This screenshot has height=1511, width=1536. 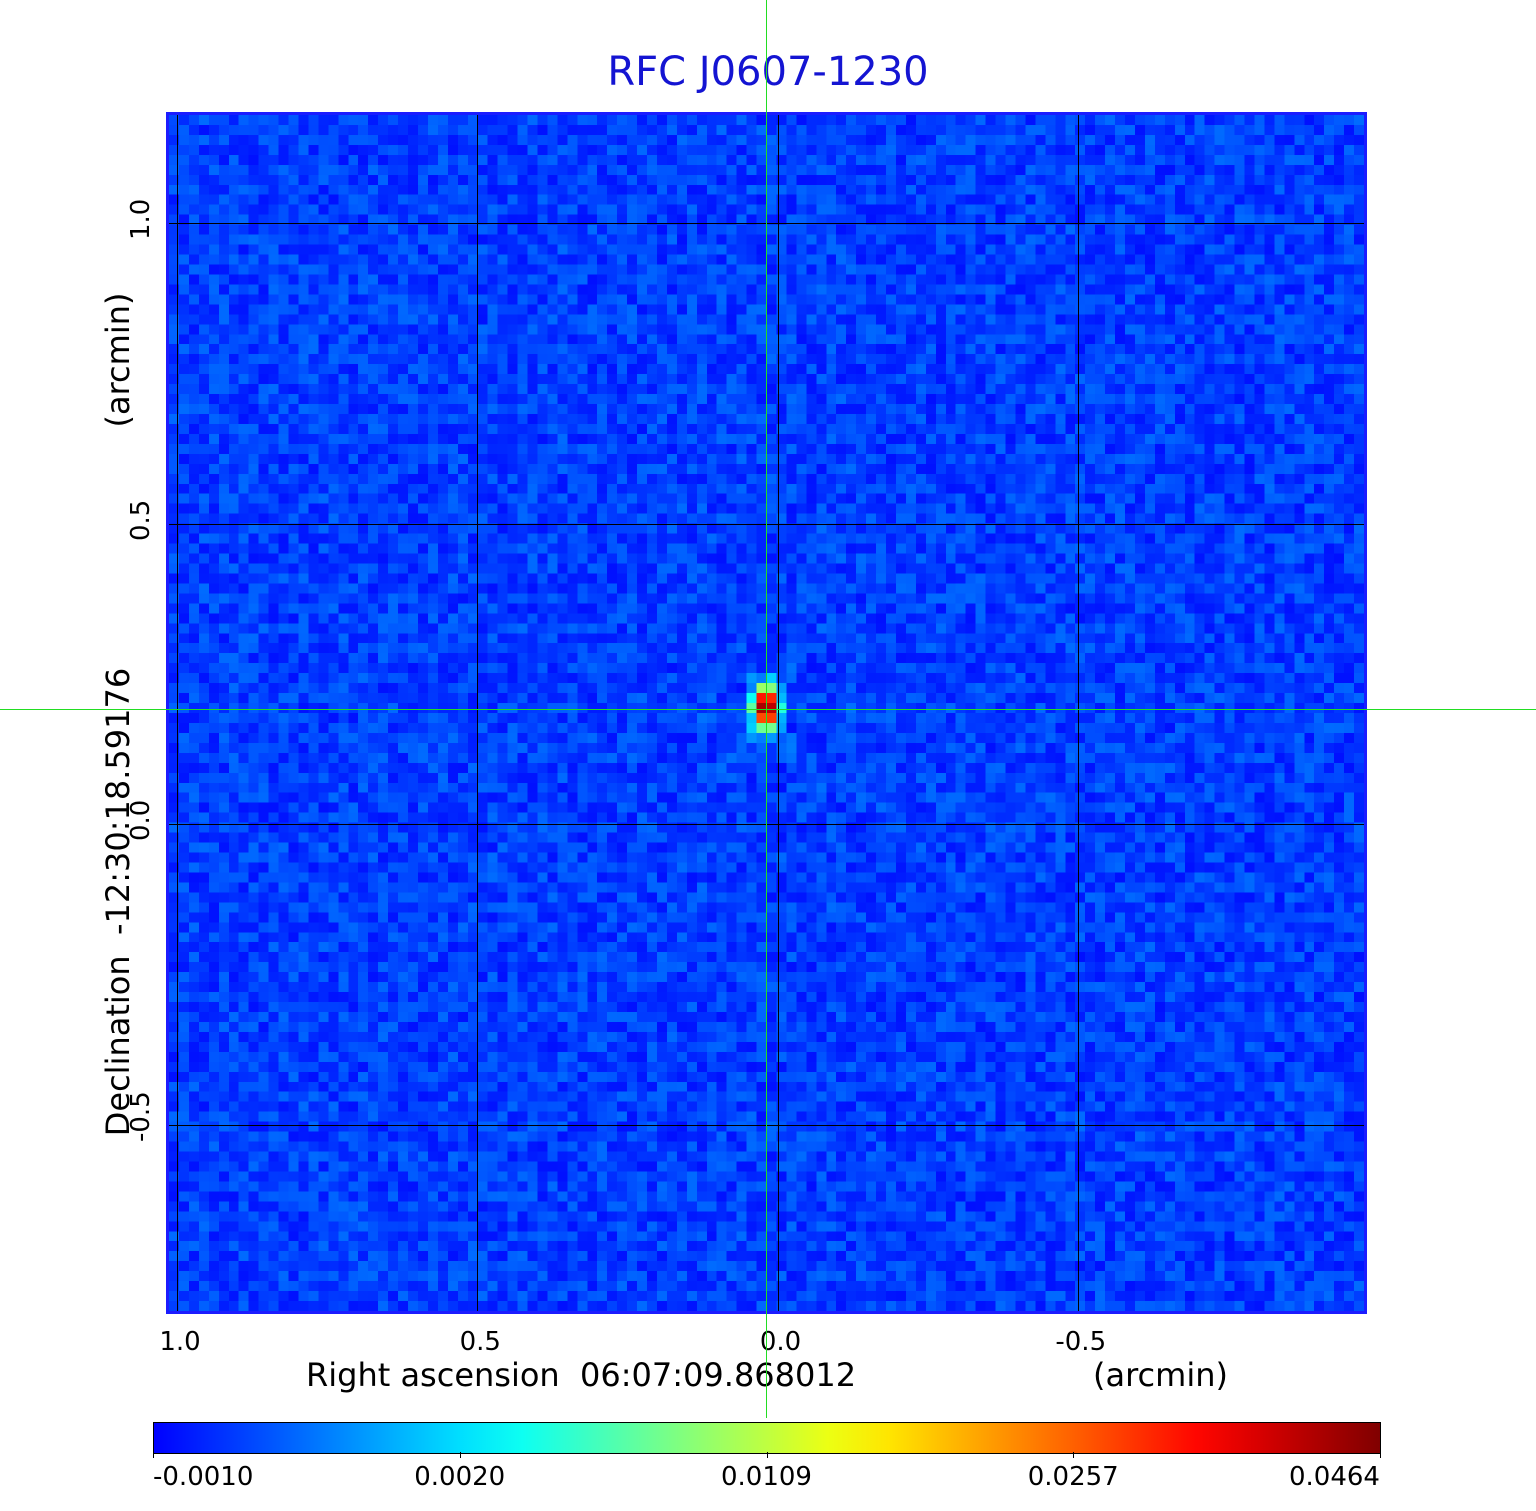 I want to click on x-tick-label: 1.0, so click(x=180, y=1342).